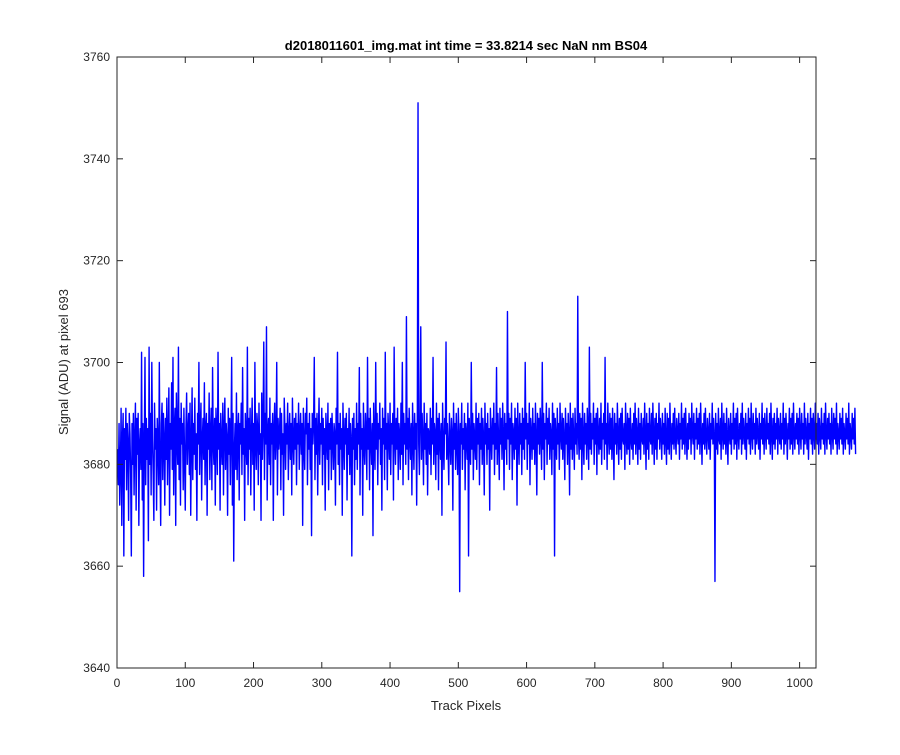 The height and width of the screenshot is (755, 900). I want to click on y-tick-label: 3720, so click(96, 261).